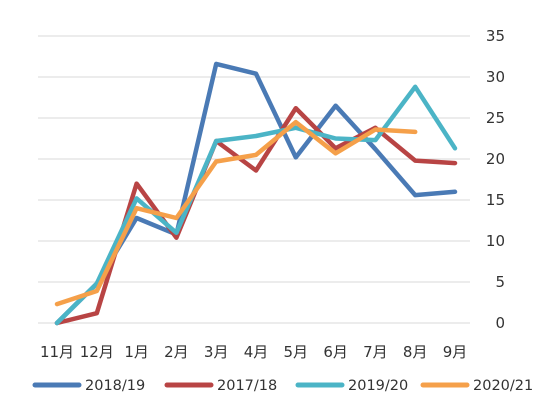 This screenshot has width=550, height=410. I want to click on x-tick-label: 4月, so click(256, 352).